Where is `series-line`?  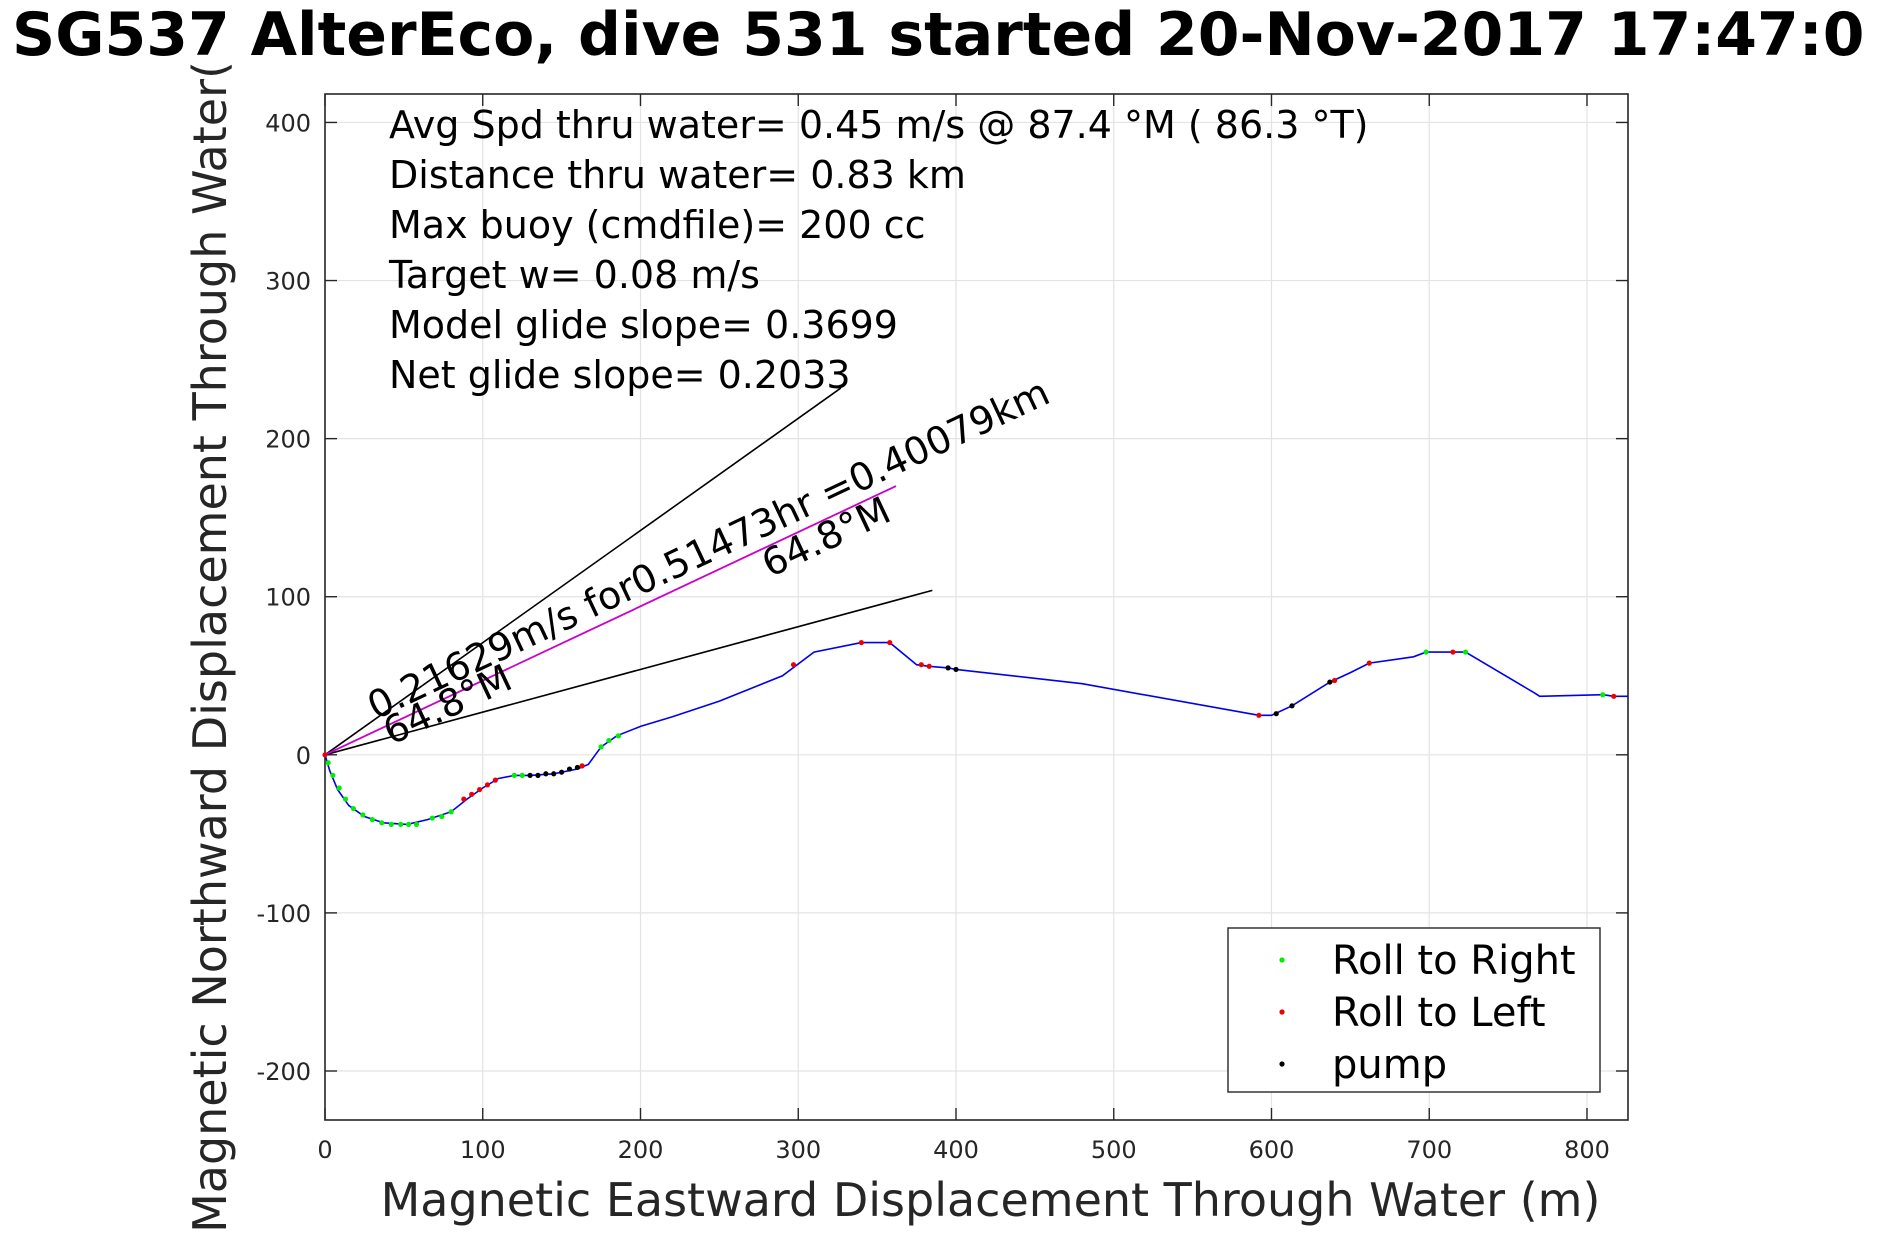 series-line is located at coordinates (976, 733).